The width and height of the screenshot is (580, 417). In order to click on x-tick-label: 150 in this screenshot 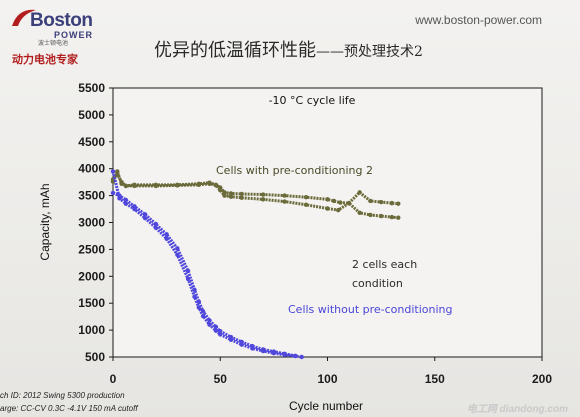, I will do `click(435, 379)`.